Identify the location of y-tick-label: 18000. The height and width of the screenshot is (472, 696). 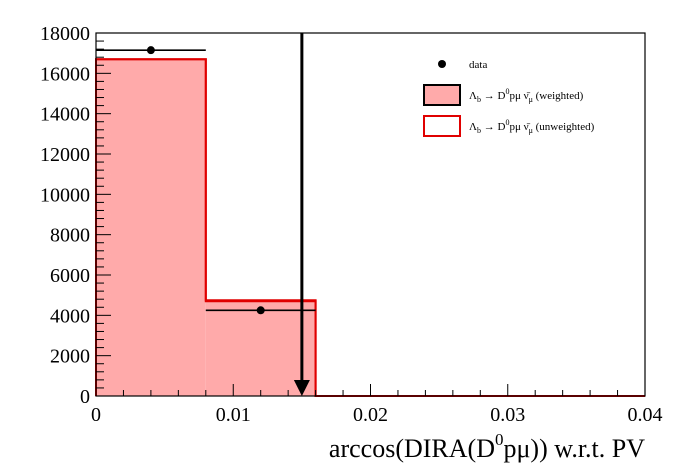
(65, 34).